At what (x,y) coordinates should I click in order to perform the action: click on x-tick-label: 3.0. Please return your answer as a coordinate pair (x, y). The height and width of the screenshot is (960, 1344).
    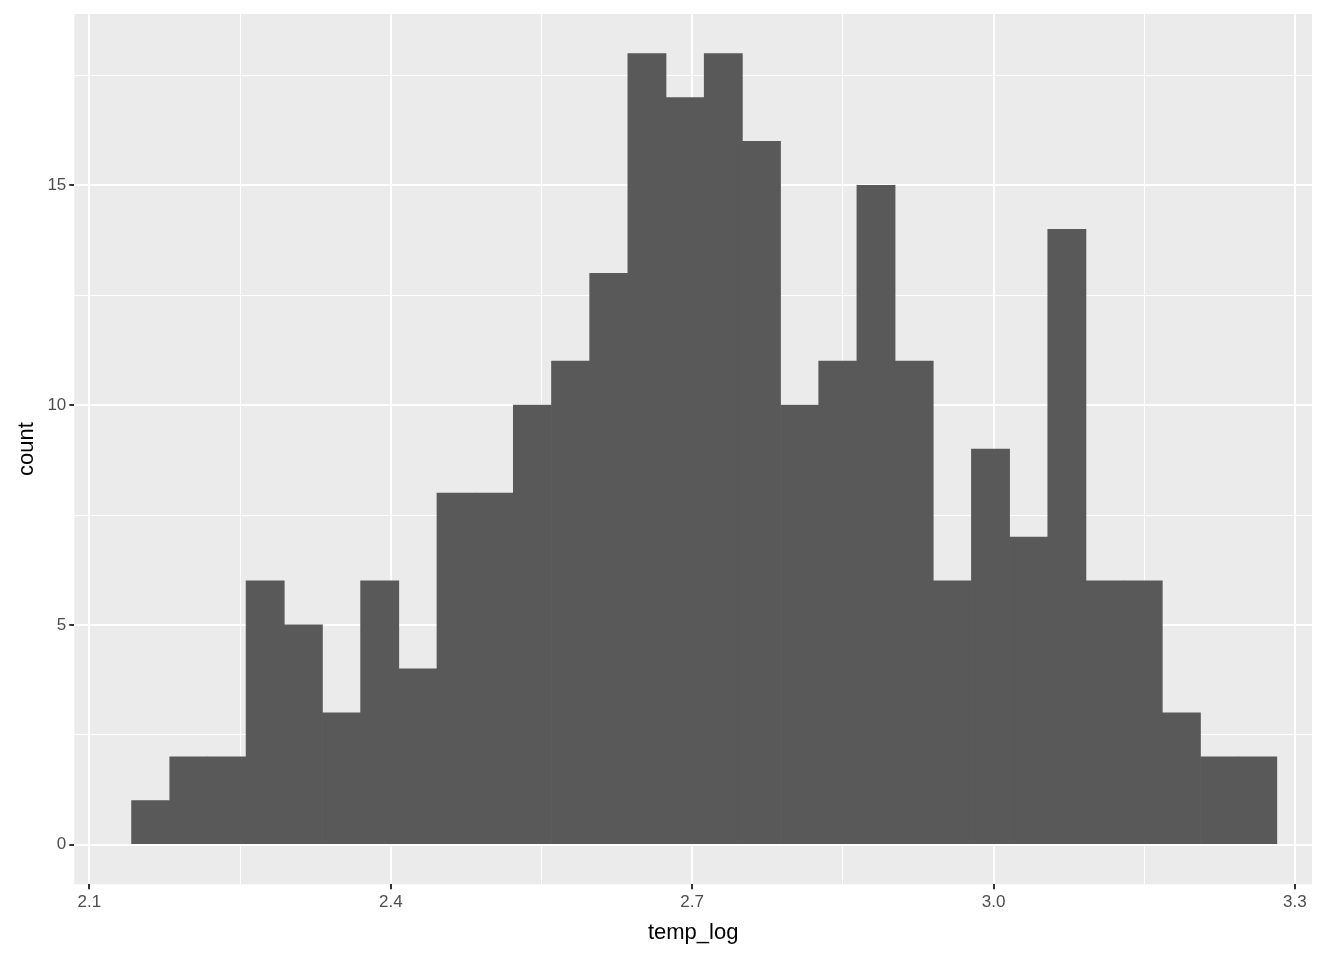
    Looking at the image, I should click on (993, 902).